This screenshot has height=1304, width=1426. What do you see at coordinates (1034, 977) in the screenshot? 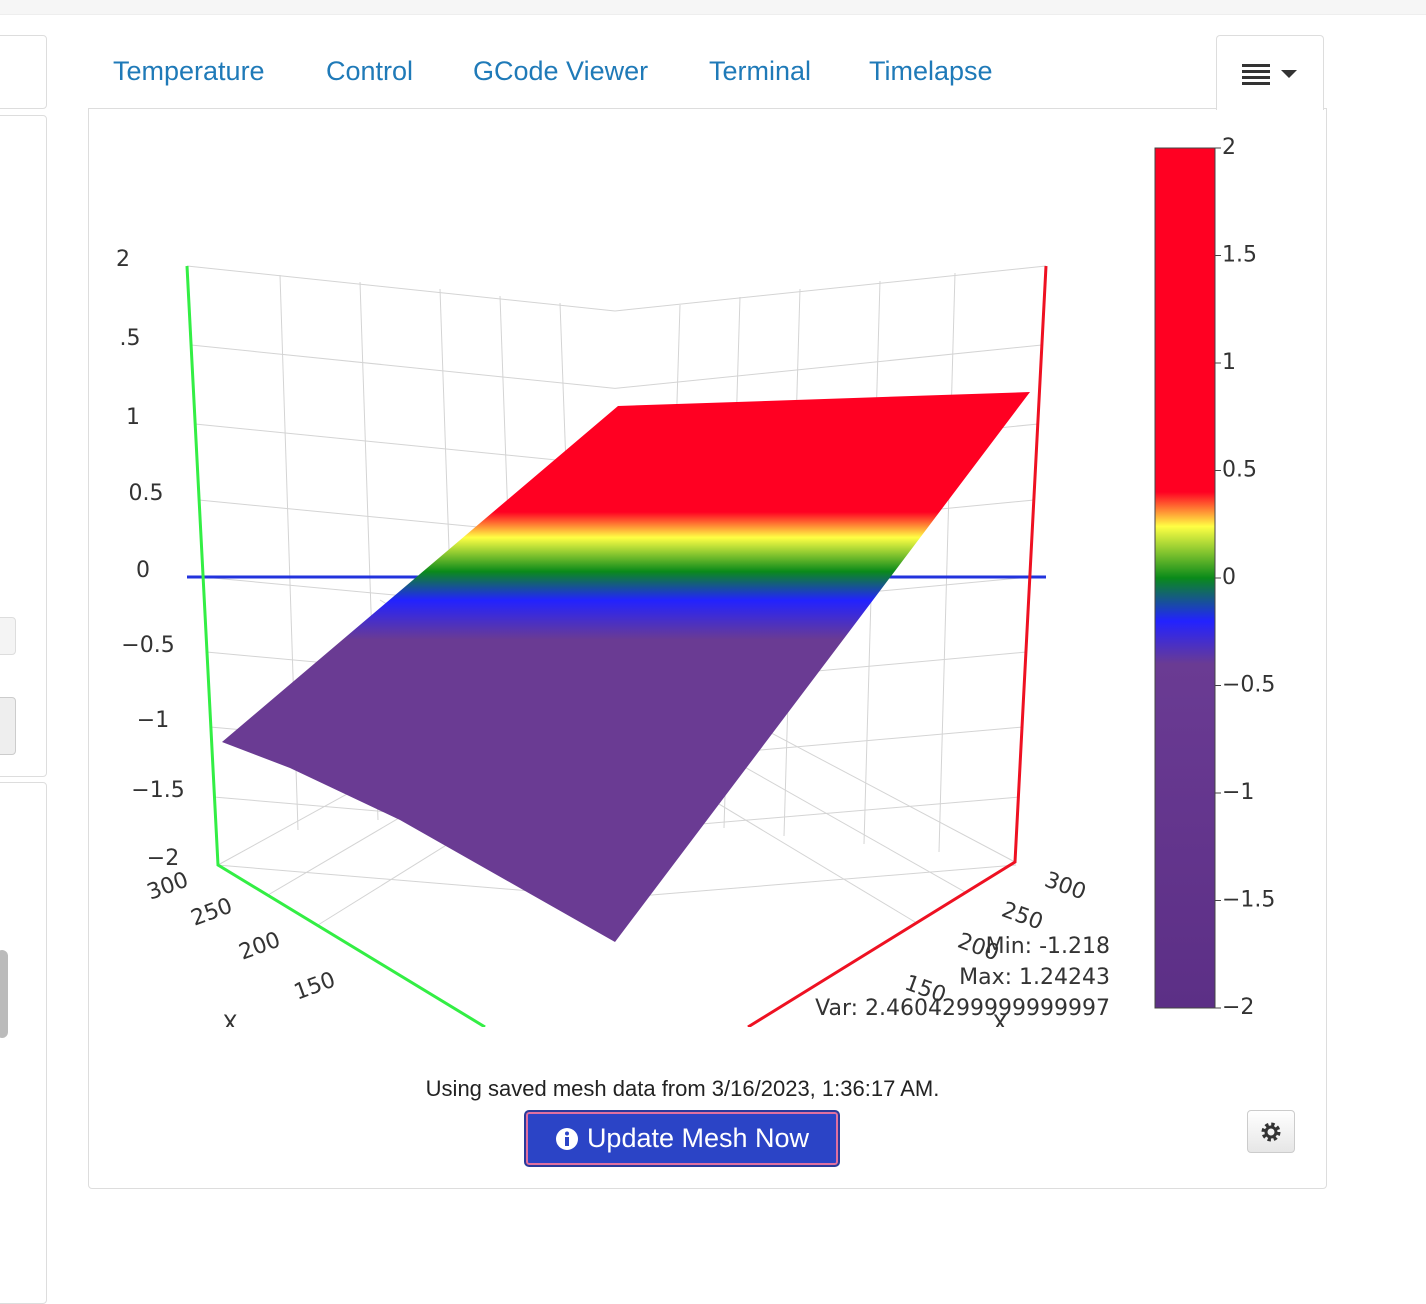
I see `stat-line: Max: 1.24243` at bounding box center [1034, 977].